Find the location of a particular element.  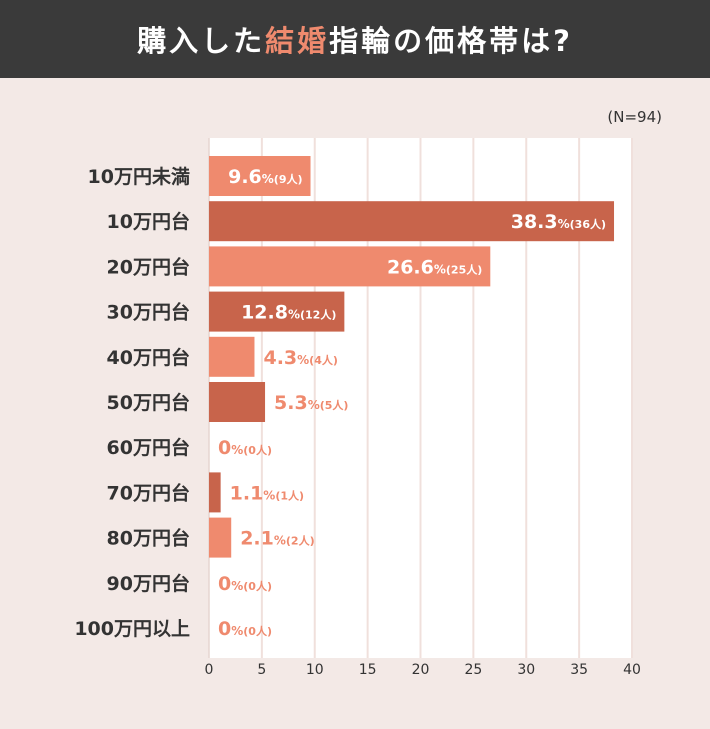

title-highlight: 結婚 is located at coordinates (297, 41).